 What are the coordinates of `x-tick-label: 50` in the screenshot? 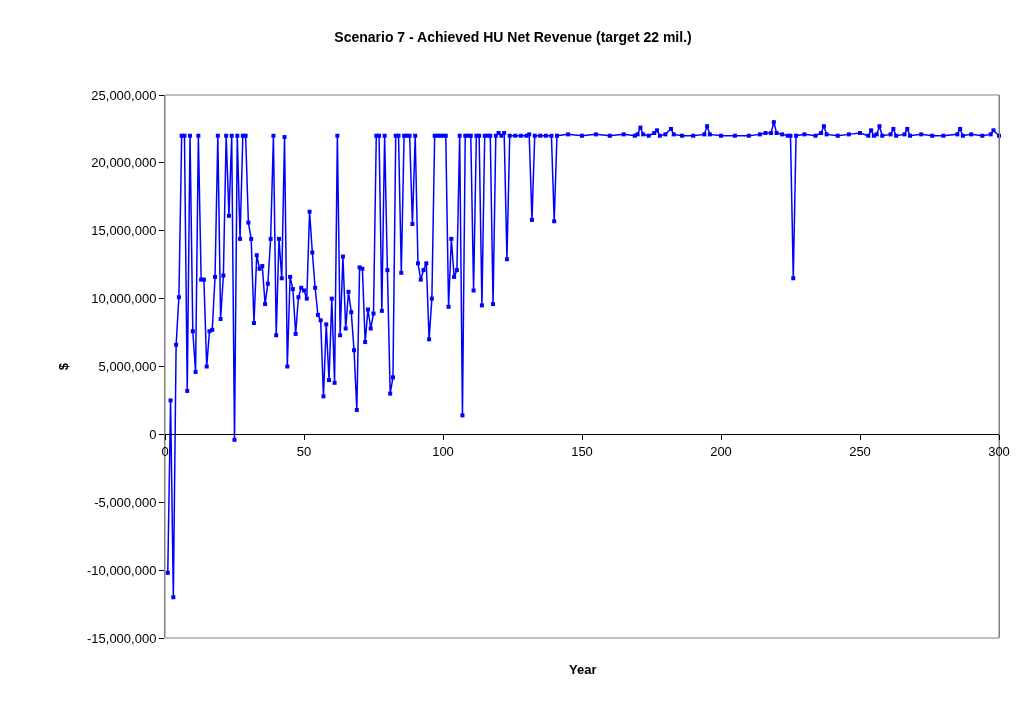 It's located at (304, 451).